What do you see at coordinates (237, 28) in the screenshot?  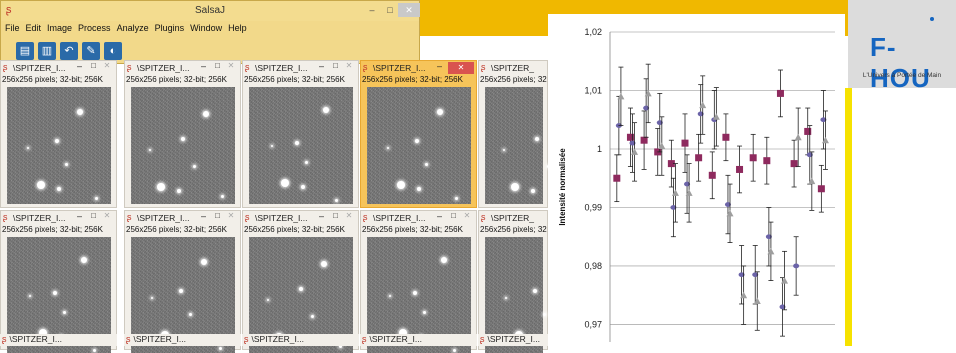 I see `menu-help: Help` at bounding box center [237, 28].